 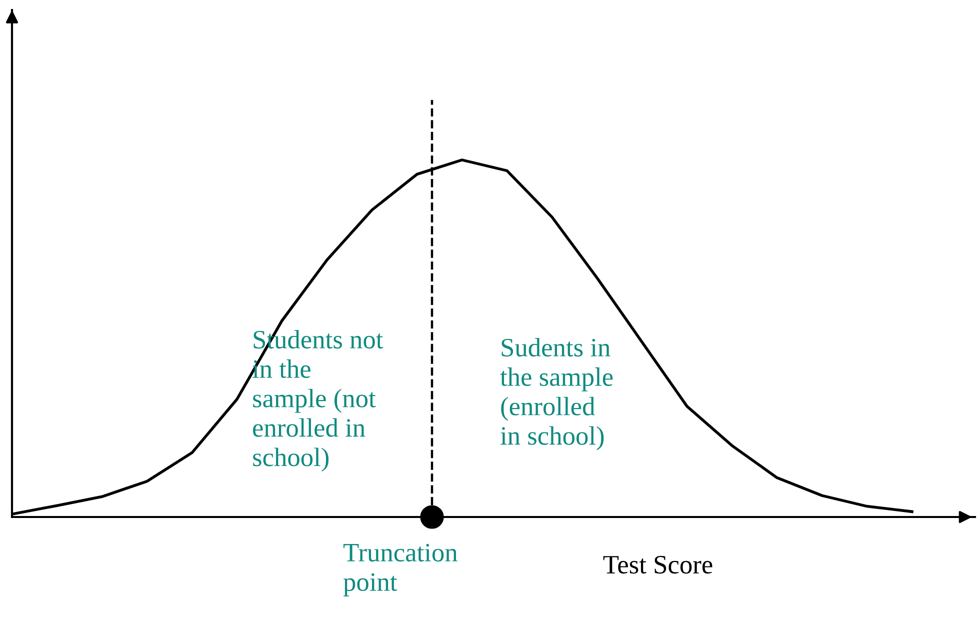 What do you see at coordinates (400, 570) in the screenshot?
I see `text: Truncation point` at bounding box center [400, 570].